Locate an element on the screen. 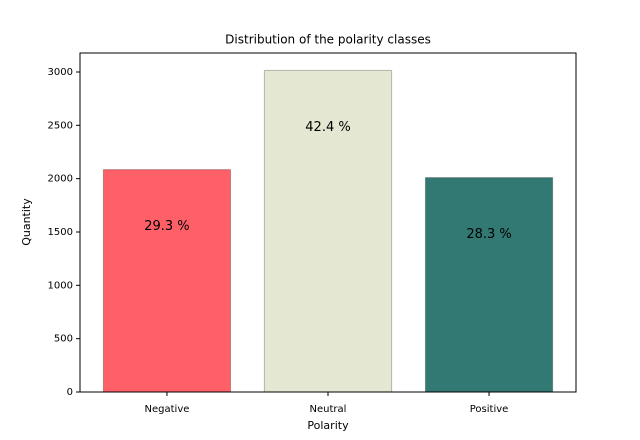  x-tick-label: Neutral is located at coordinates (328, 409).